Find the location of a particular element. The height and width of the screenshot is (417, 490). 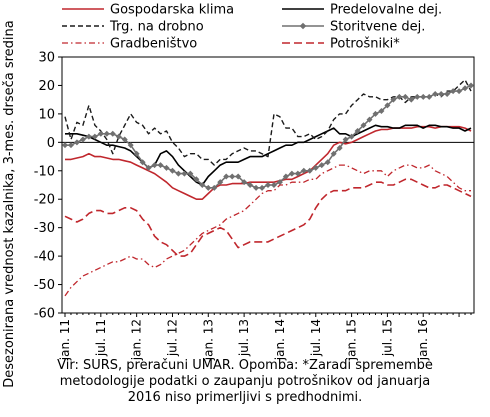

y-tick-label: -30 is located at coordinates (44, 228).